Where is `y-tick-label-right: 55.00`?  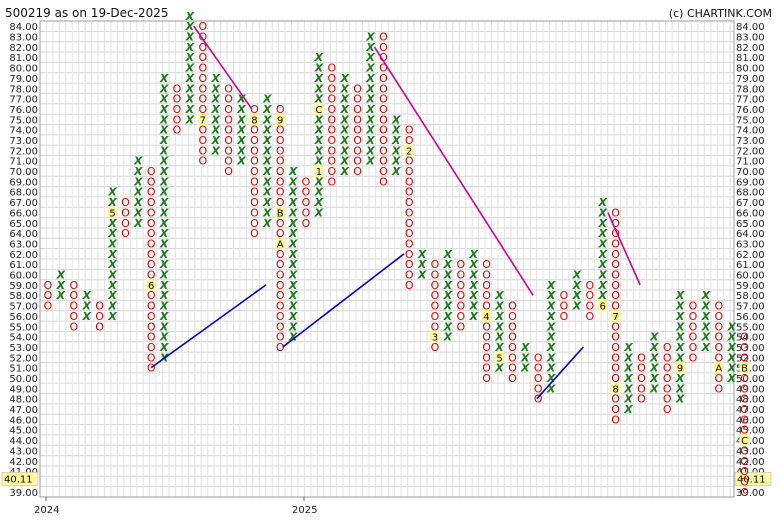 y-tick-label-right: 55.00 is located at coordinates (750, 327).